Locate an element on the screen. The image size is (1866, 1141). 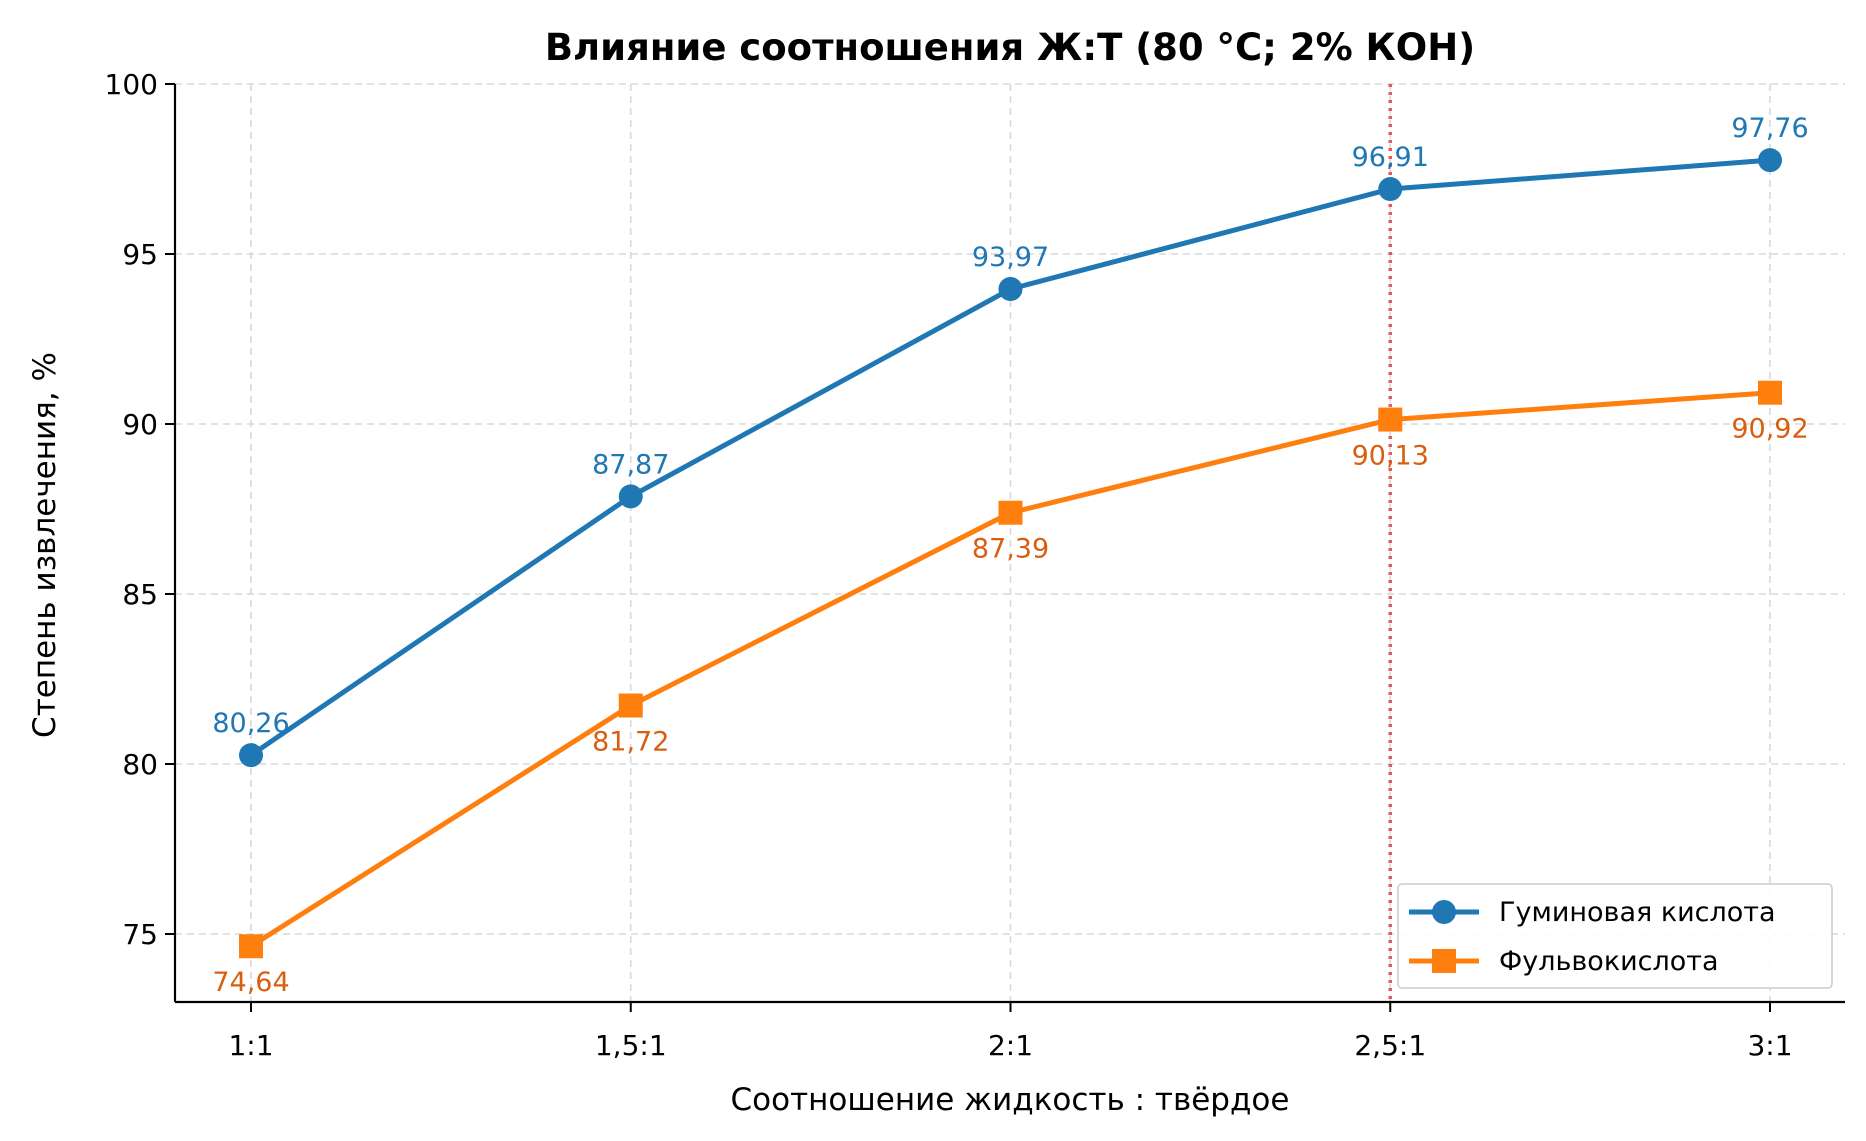
y-axis-label: Степень извлечения, % is located at coordinates (45, 545).